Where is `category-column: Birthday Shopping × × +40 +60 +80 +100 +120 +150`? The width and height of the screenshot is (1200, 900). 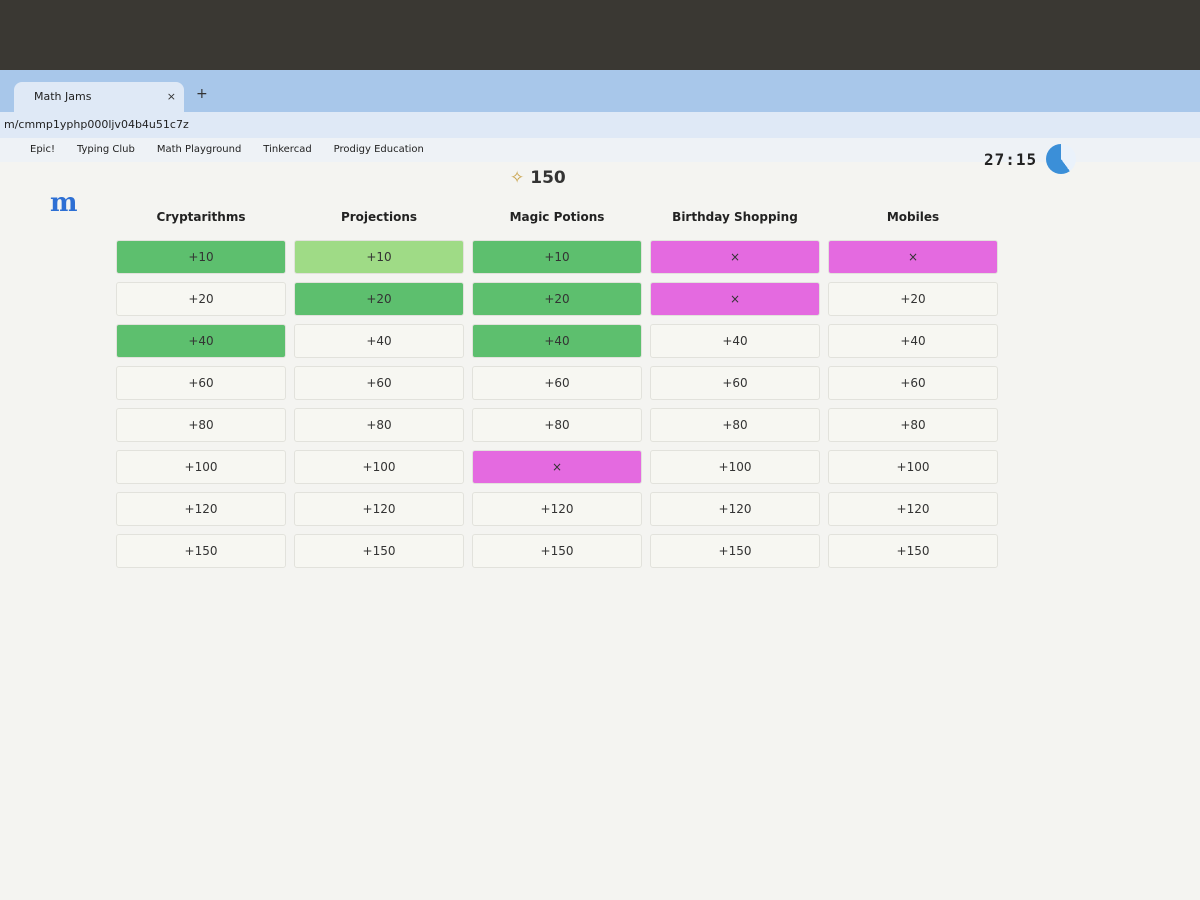
category-column: Birthday Shopping × × +40 +60 +80 +100 +120 +150 is located at coordinates (735, 385).